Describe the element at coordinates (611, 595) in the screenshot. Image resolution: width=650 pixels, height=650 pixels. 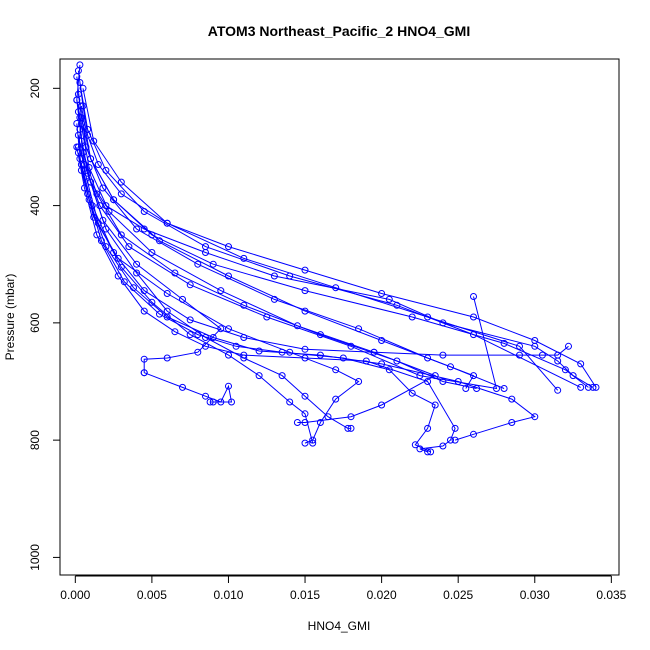
I see `x-tick-label: 0.035` at that location.